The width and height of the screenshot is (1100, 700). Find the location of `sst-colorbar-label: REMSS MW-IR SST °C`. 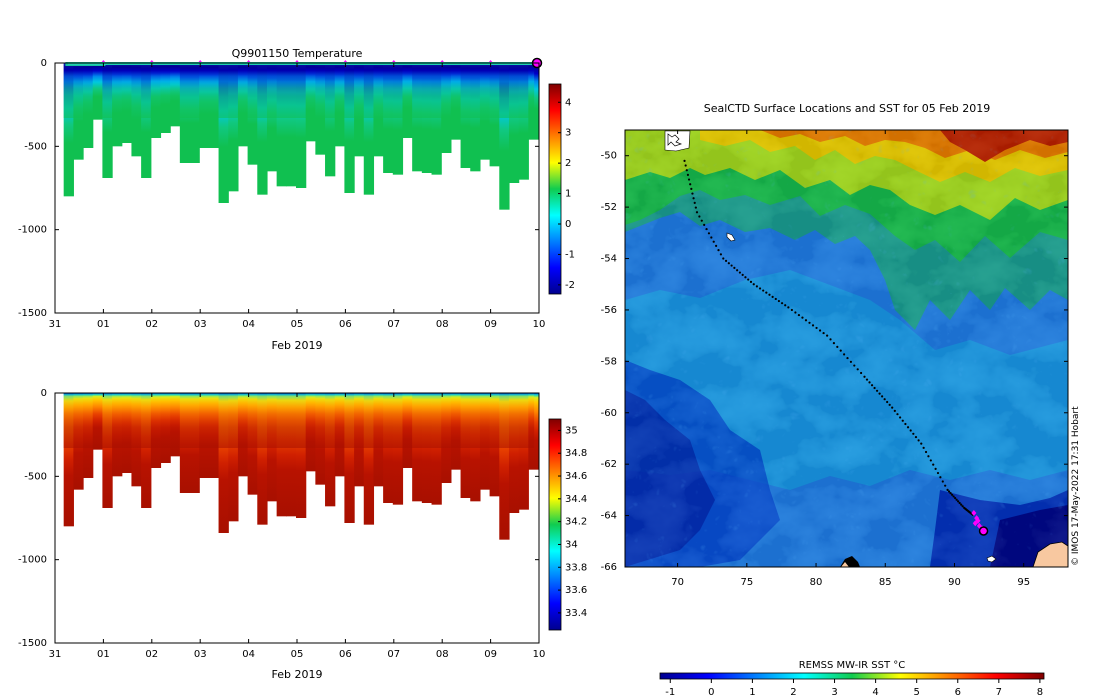

sst-colorbar-label: REMSS MW-IR SST °C is located at coordinates (852, 665).